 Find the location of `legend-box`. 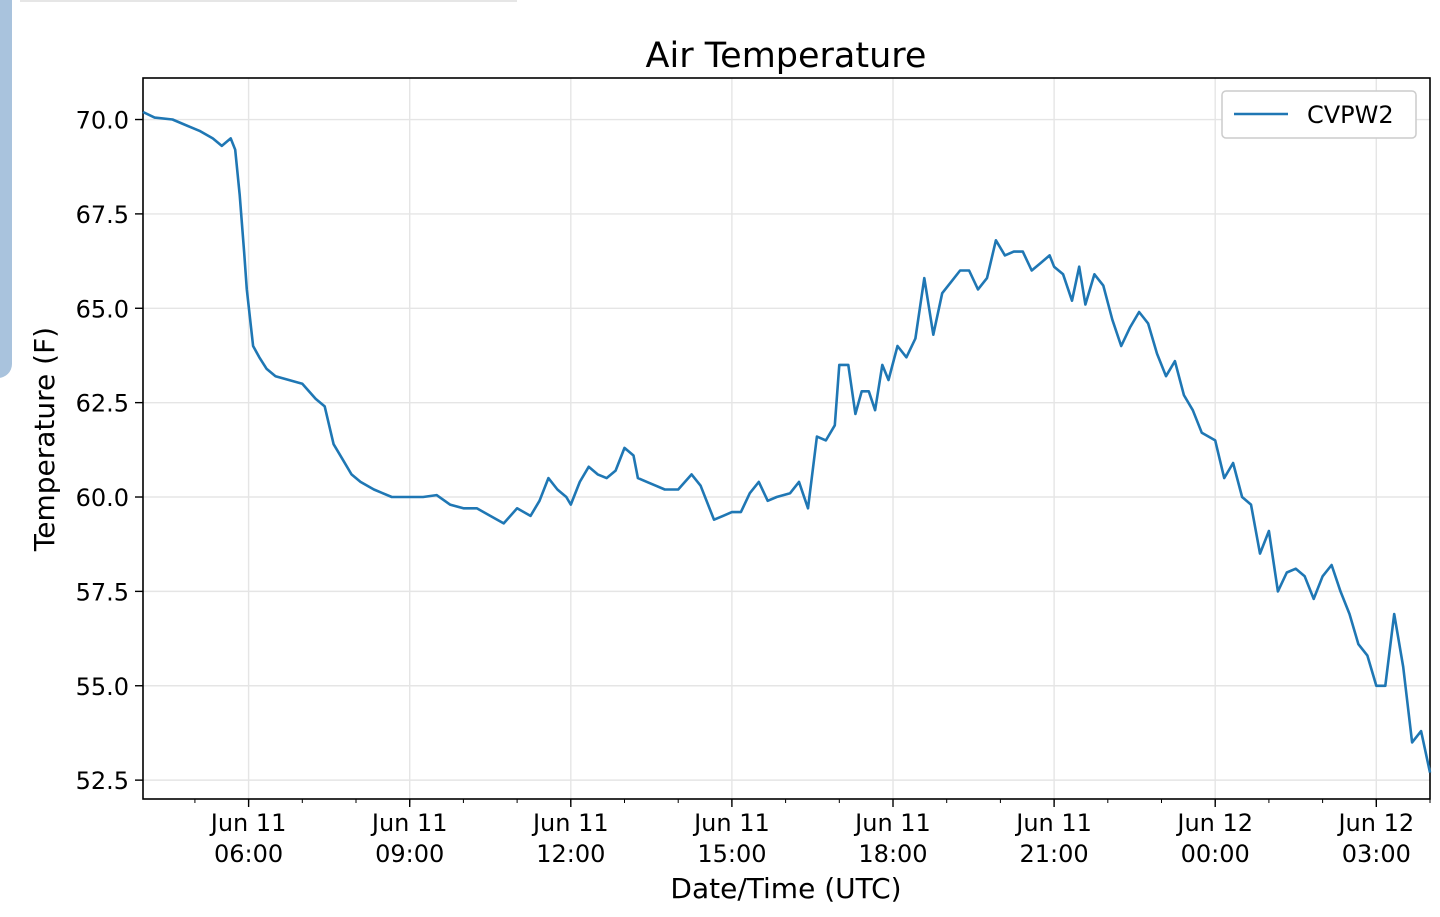

legend-box is located at coordinates (1319, 114).